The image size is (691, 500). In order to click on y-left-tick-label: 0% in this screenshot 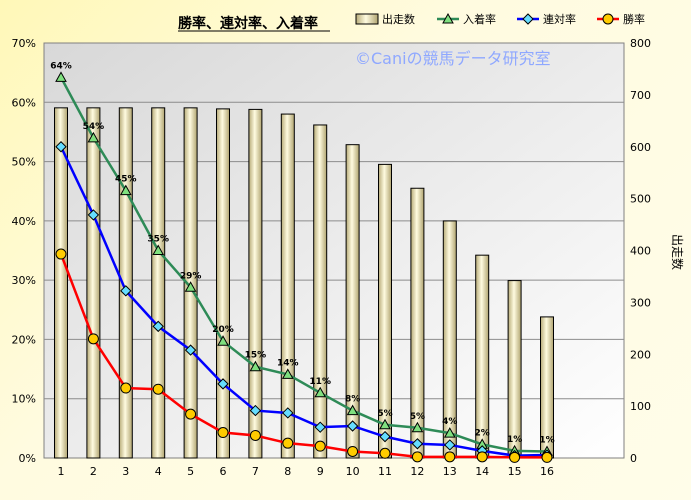, I will do `click(27, 458)`.